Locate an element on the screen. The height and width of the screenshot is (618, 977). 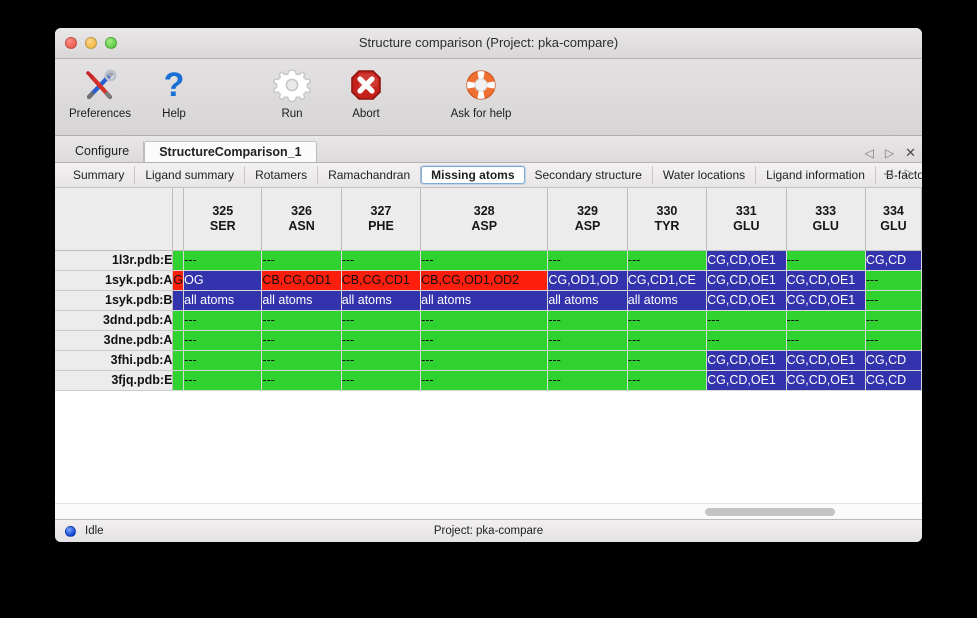
triangle-left-icon: ◁ is located at coordinates (869, 153).